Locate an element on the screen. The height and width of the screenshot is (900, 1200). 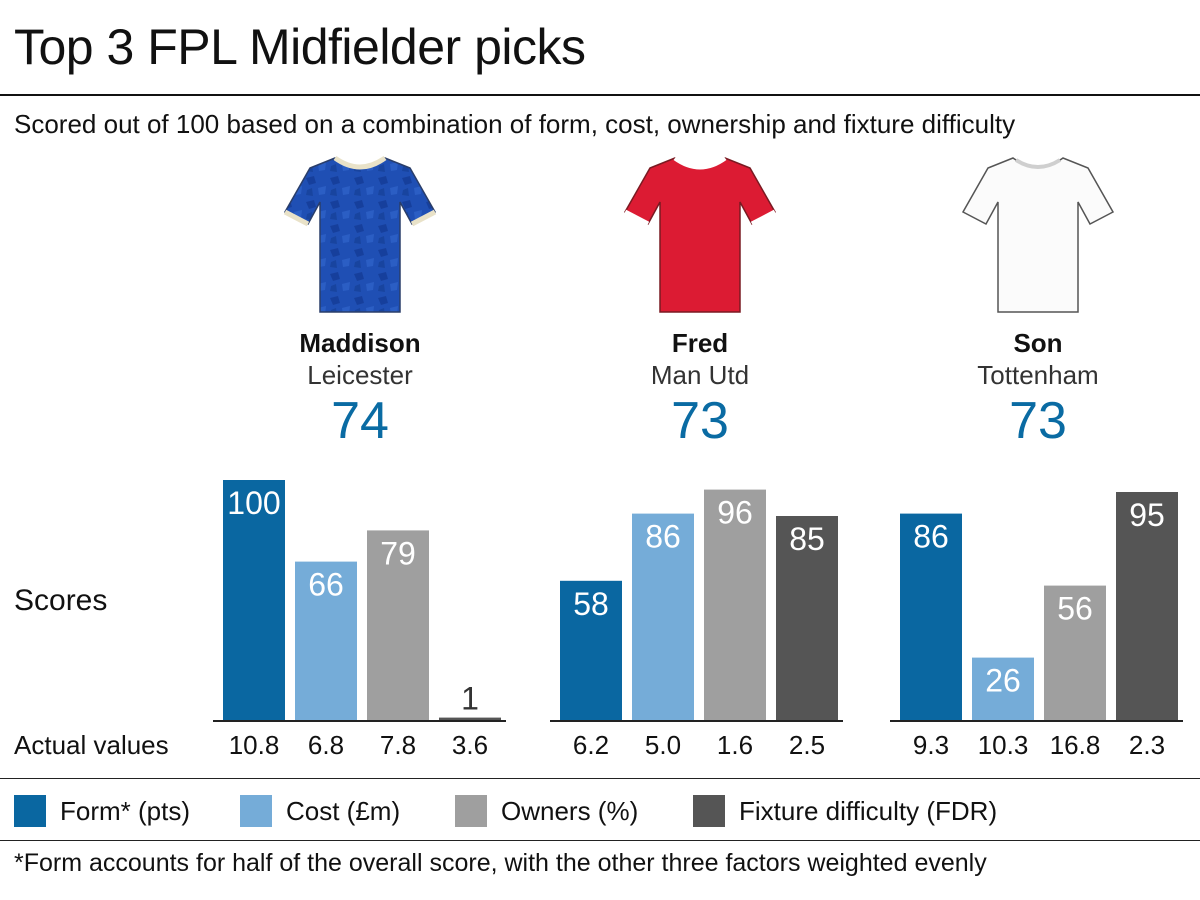
actual-value-label: 9.3 is located at coordinates (931, 745).